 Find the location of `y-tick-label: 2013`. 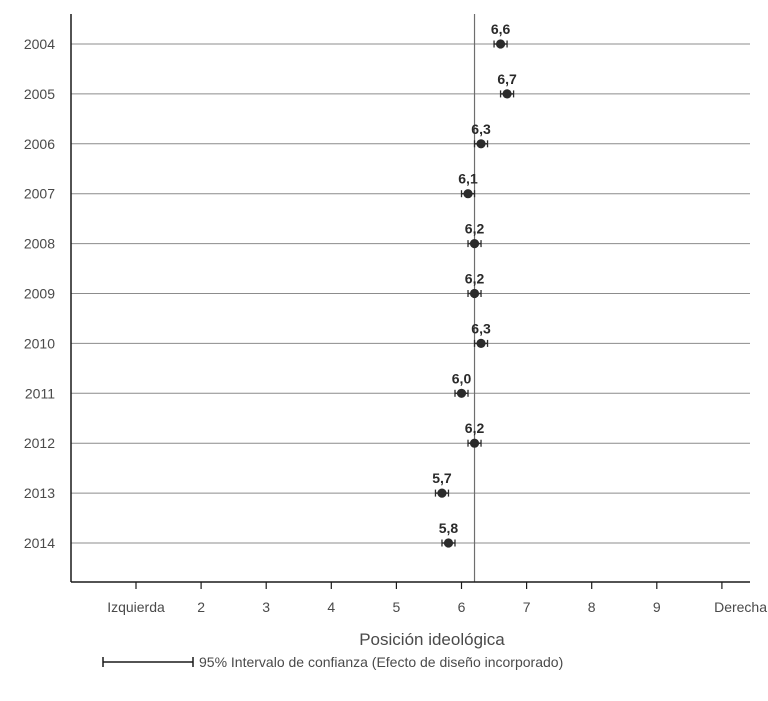

y-tick-label: 2013 is located at coordinates (39, 493).